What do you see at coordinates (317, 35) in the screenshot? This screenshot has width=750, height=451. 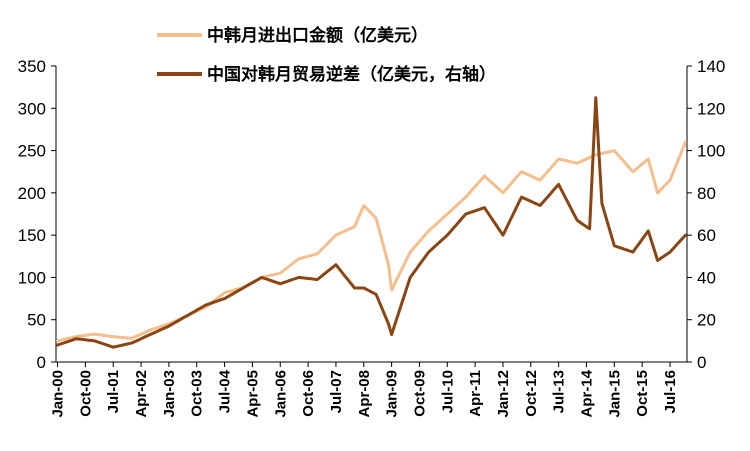 I see `legend-label-series-1: 中韩月进出口金额（亿美元）` at bounding box center [317, 35].